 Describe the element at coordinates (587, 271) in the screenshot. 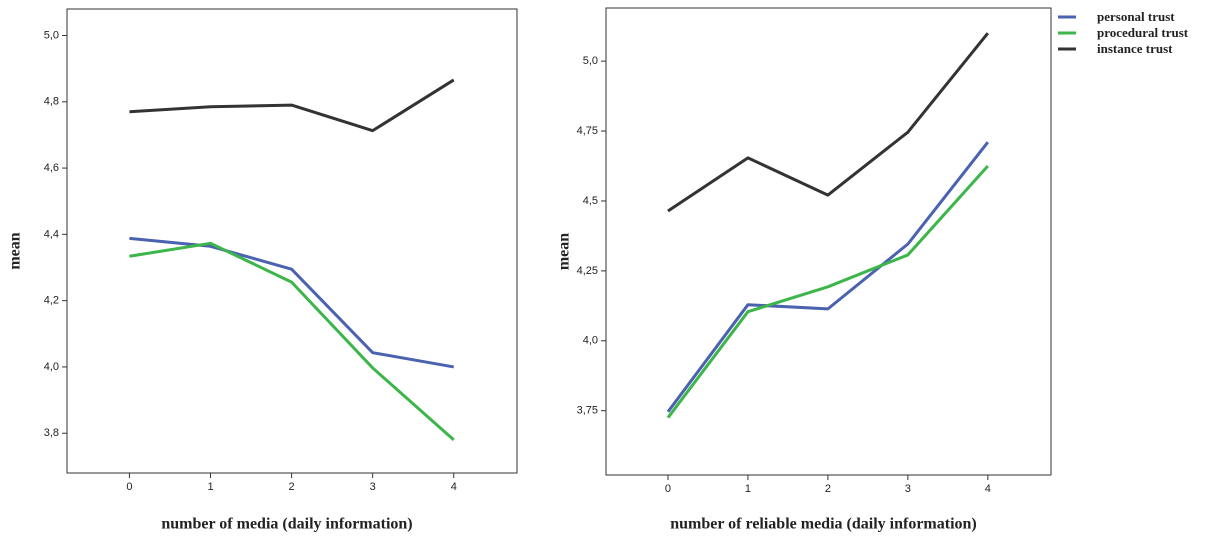

I see `y-tick-label: 4,25` at that location.